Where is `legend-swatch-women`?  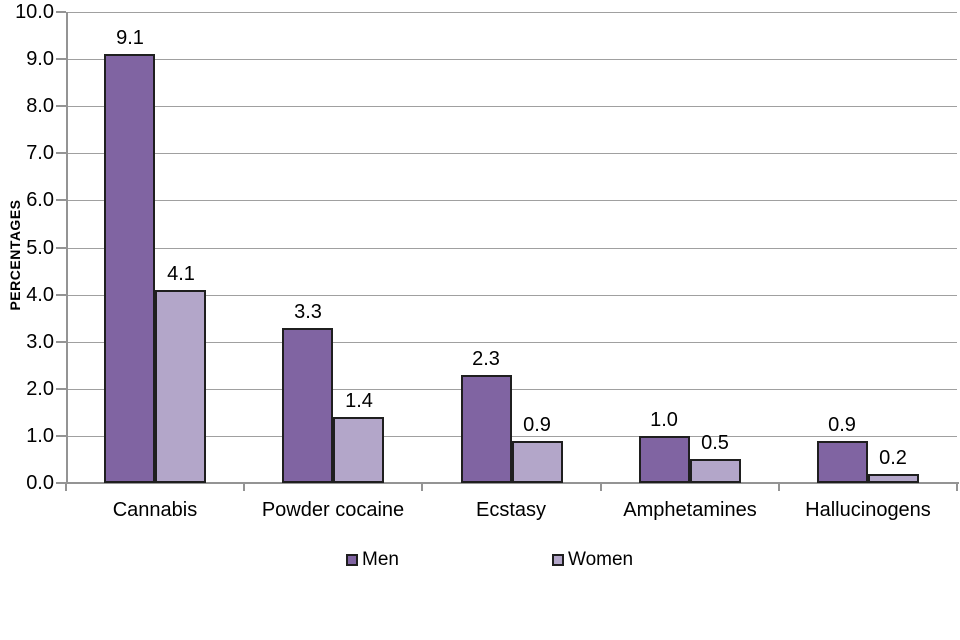
legend-swatch-women is located at coordinates (558, 560).